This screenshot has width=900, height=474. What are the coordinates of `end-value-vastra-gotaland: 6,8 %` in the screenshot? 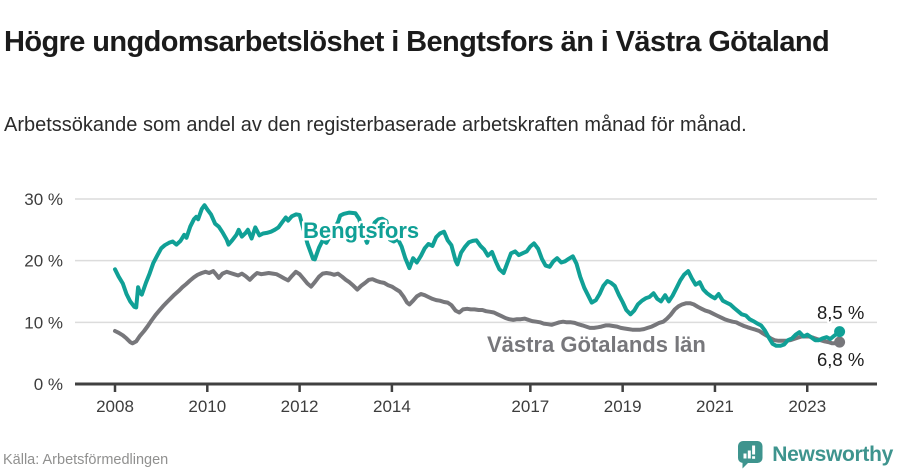 It's located at (840, 359).